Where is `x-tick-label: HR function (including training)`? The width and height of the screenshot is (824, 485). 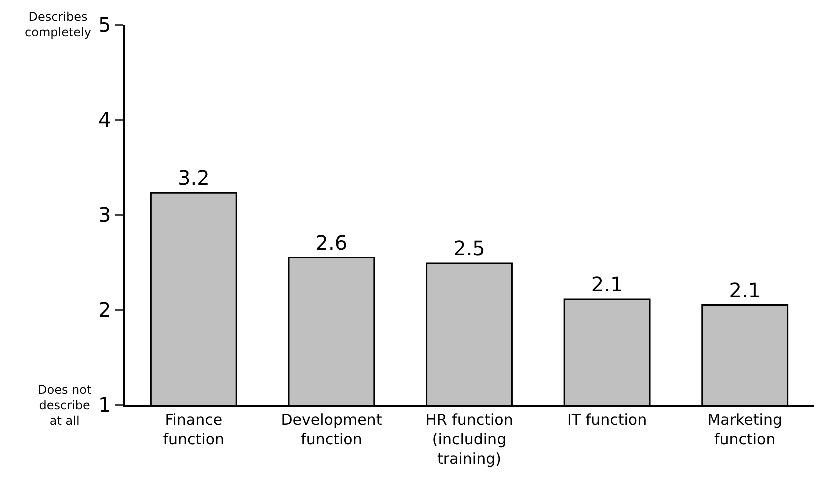
x-tick-label: HR function (including training) is located at coordinates (470, 439).